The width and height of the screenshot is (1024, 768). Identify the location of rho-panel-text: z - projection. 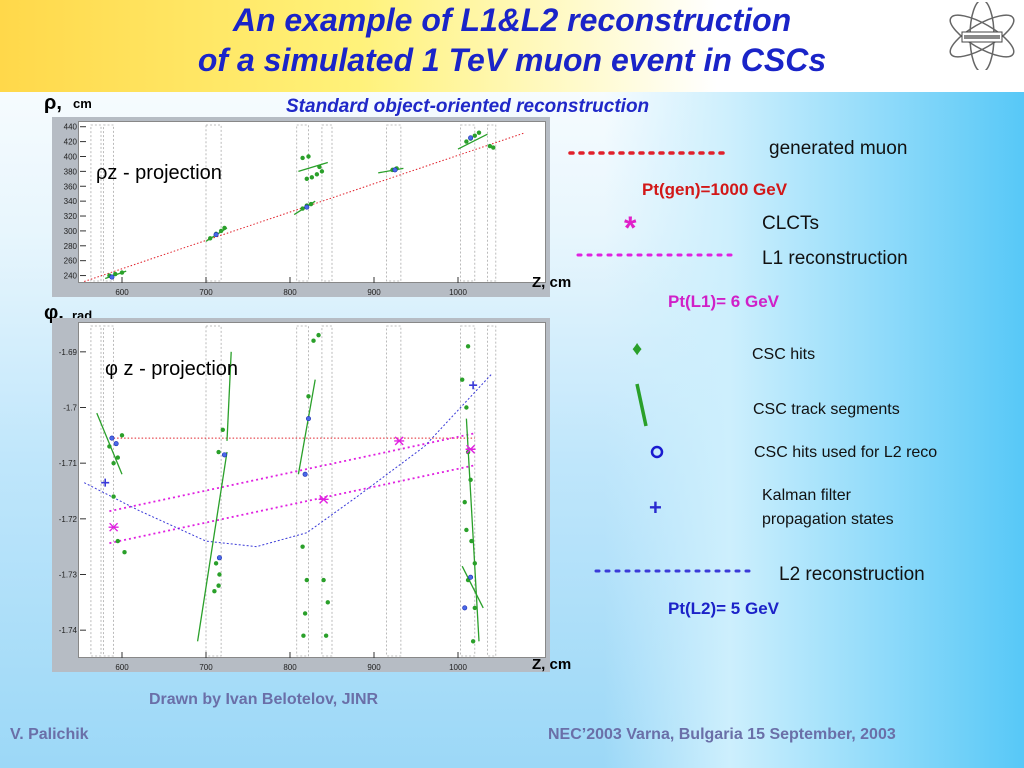
(164, 173).